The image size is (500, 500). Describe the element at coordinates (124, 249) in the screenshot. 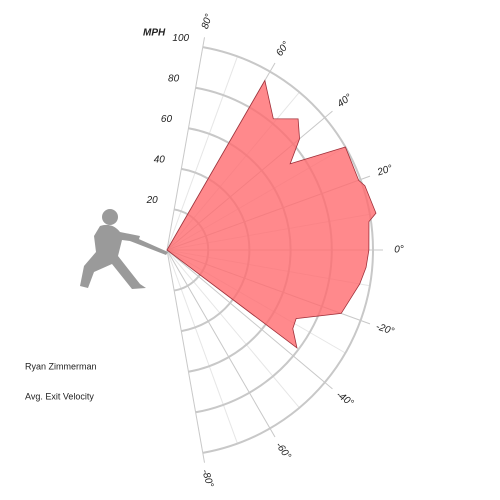

I see `batter-icon` at that location.